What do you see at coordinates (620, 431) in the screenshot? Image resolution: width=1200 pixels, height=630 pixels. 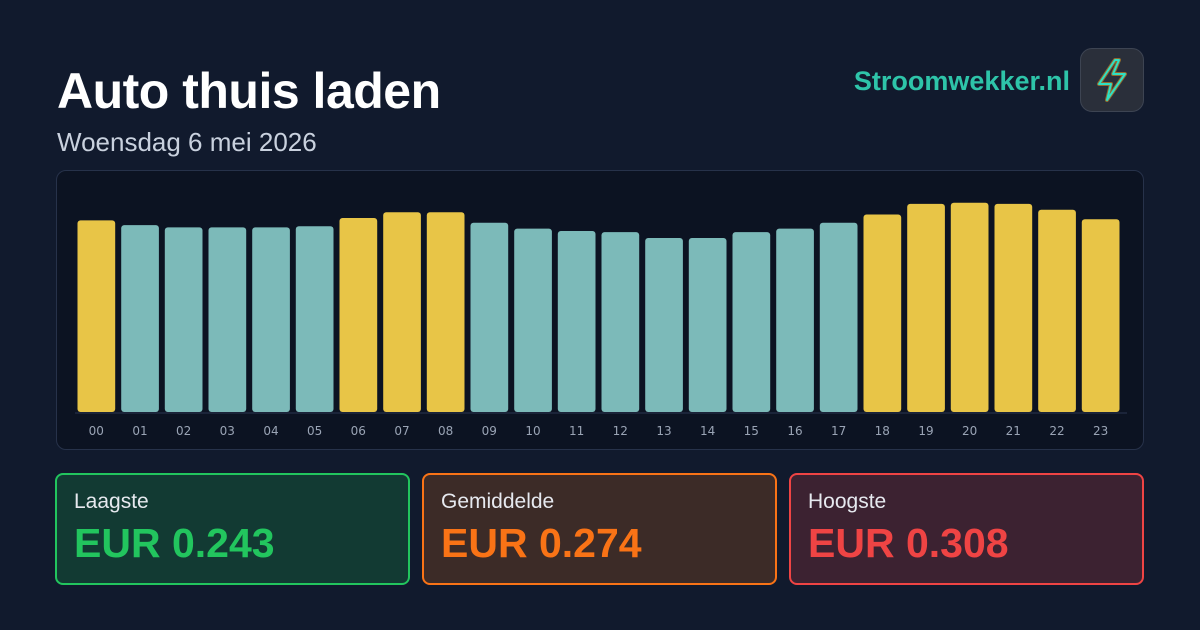 I see `tick-label-12: 12` at bounding box center [620, 431].